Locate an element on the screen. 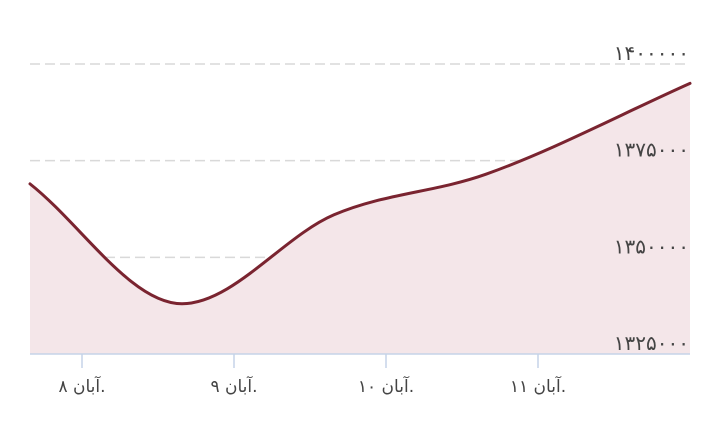 This screenshot has height=434, width=720. y-axis-labels: ۱۳۲۵۰۰۰ ۱۳۵۰۰۰۰ ۱۳۷۵۰۰۰ ۱۴۰۰۰۰۰ is located at coordinates (651, 198).